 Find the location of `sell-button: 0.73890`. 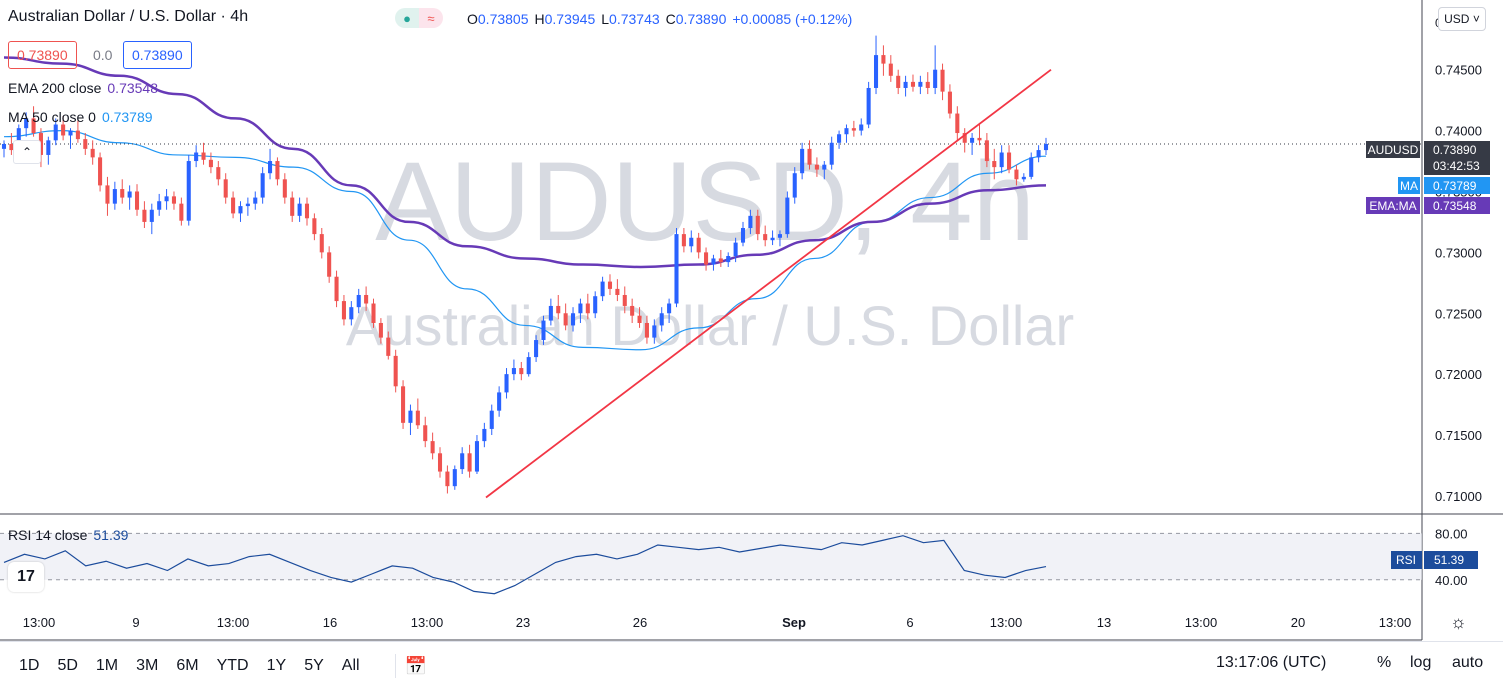

sell-button: 0.73890 is located at coordinates (42, 55).